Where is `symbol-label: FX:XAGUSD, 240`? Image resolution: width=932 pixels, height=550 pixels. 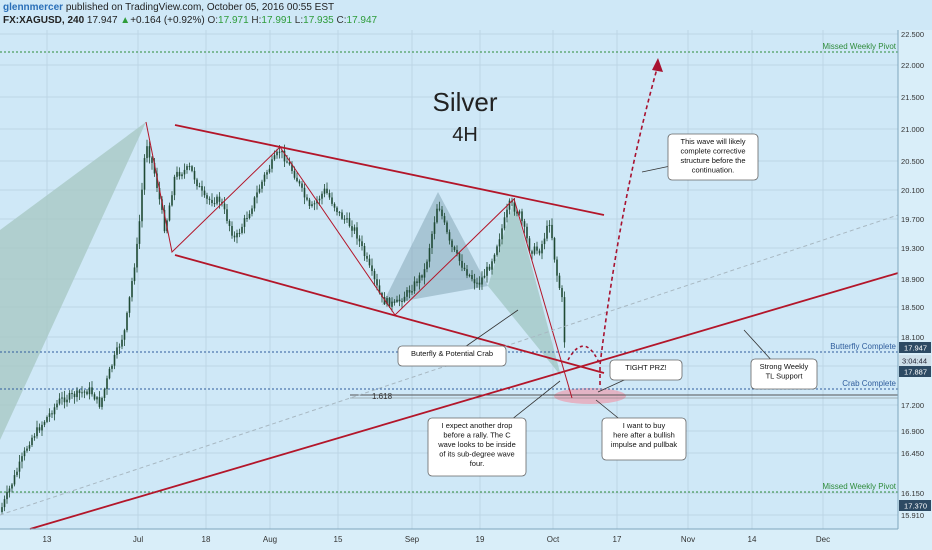 symbol-label: FX:XAGUSD, 240 is located at coordinates (44, 20).